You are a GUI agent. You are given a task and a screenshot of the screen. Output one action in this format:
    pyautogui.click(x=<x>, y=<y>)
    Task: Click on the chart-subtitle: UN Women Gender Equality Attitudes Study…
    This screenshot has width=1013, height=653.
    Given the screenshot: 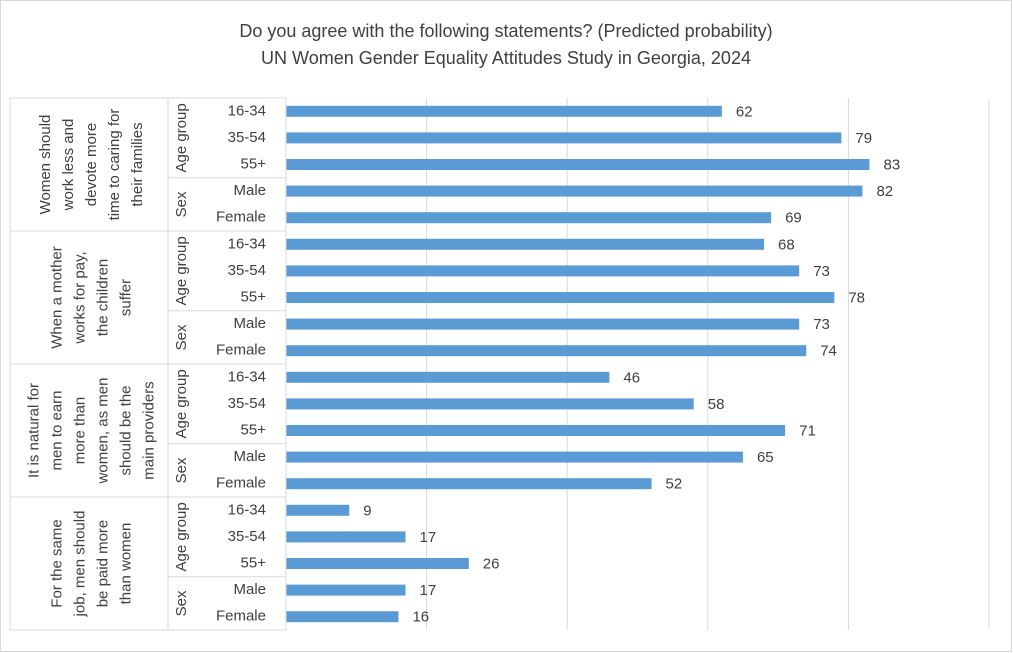 What is the action you would take?
    pyautogui.click(x=506, y=58)
    